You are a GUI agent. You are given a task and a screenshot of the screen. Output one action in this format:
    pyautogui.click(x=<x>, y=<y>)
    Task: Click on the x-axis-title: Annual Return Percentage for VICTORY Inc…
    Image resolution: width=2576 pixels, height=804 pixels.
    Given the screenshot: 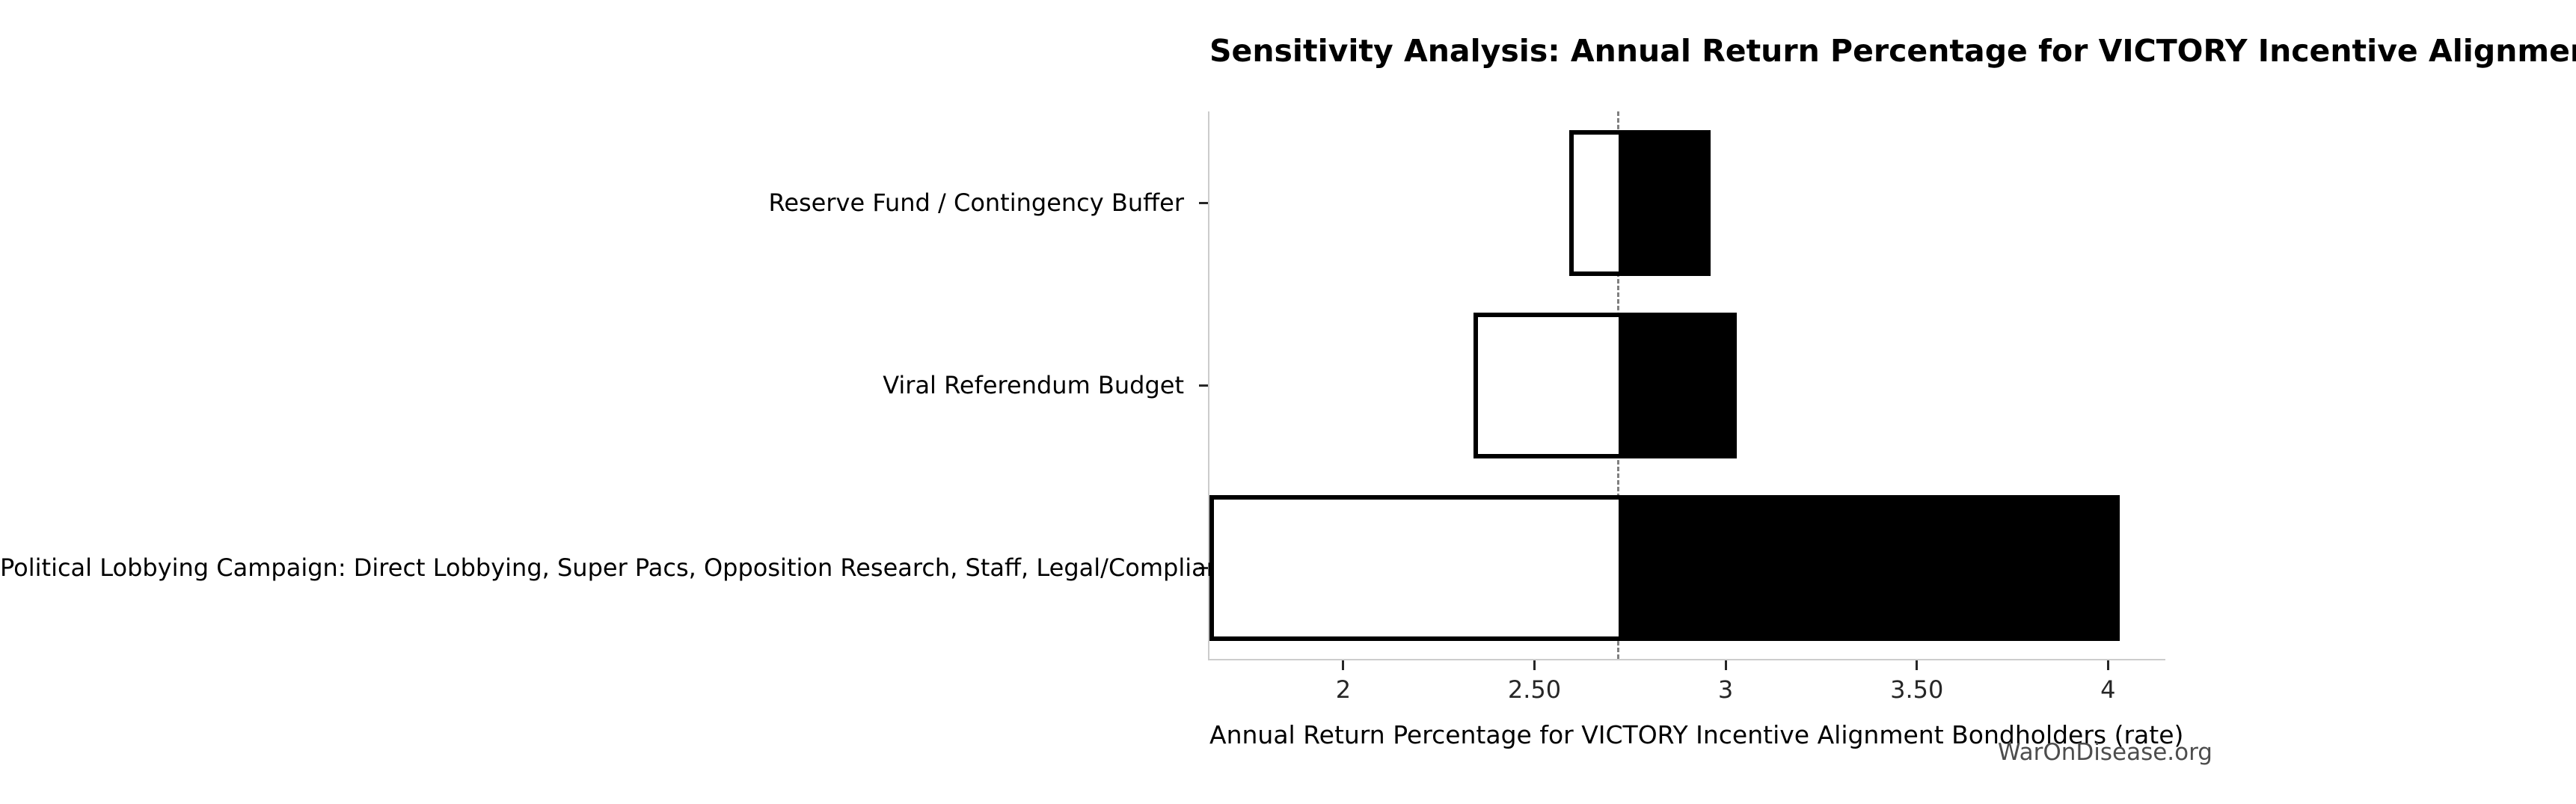 What is the action you would take?
    pyautogui.click(x=1696, y=734)
    